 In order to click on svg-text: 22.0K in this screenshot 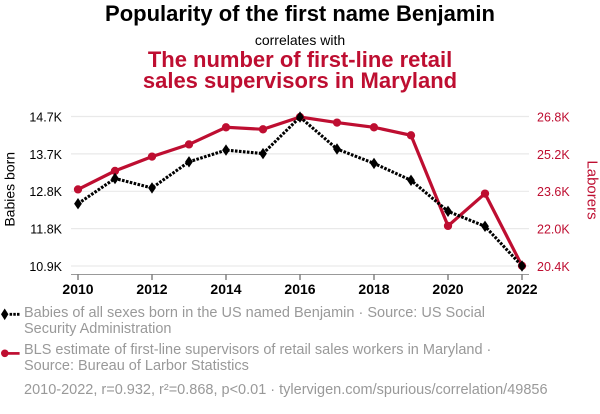, I will do `click(553, 230)`.